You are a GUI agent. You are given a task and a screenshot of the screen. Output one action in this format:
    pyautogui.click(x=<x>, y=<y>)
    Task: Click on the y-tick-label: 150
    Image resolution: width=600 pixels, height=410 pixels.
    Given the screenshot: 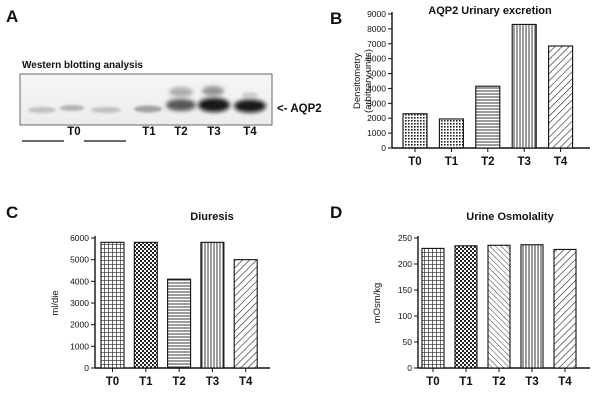 What is the action you would take?
    pyautogui.click(x=405, y=290)
    